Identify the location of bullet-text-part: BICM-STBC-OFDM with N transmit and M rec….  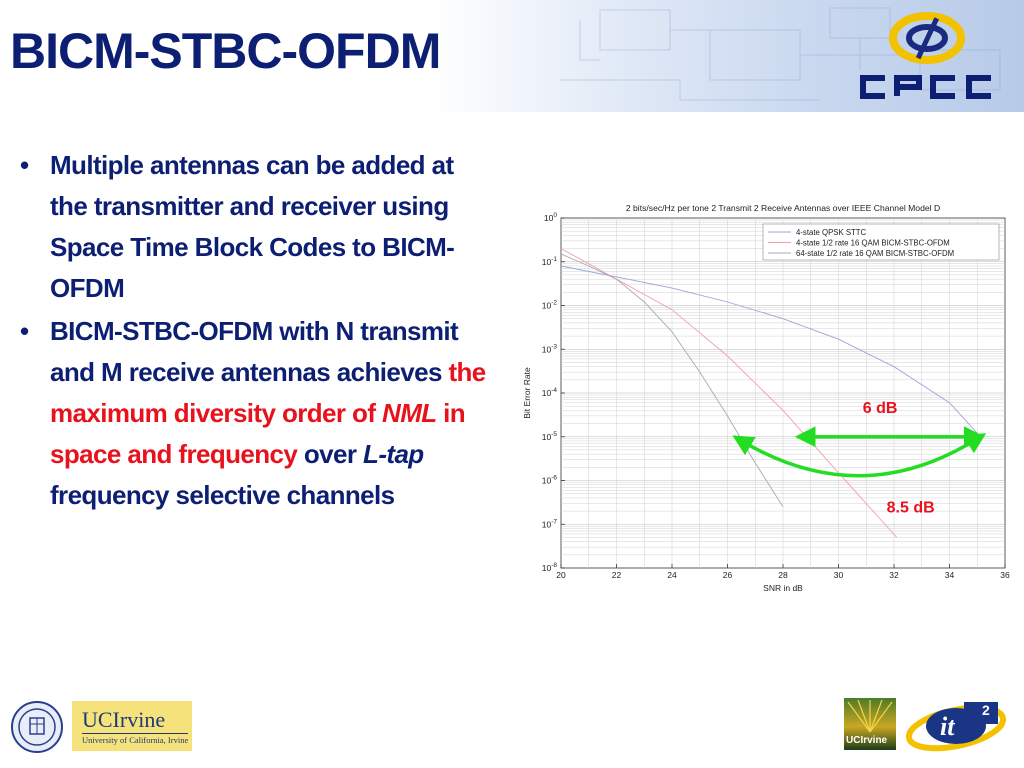
(254, 351).